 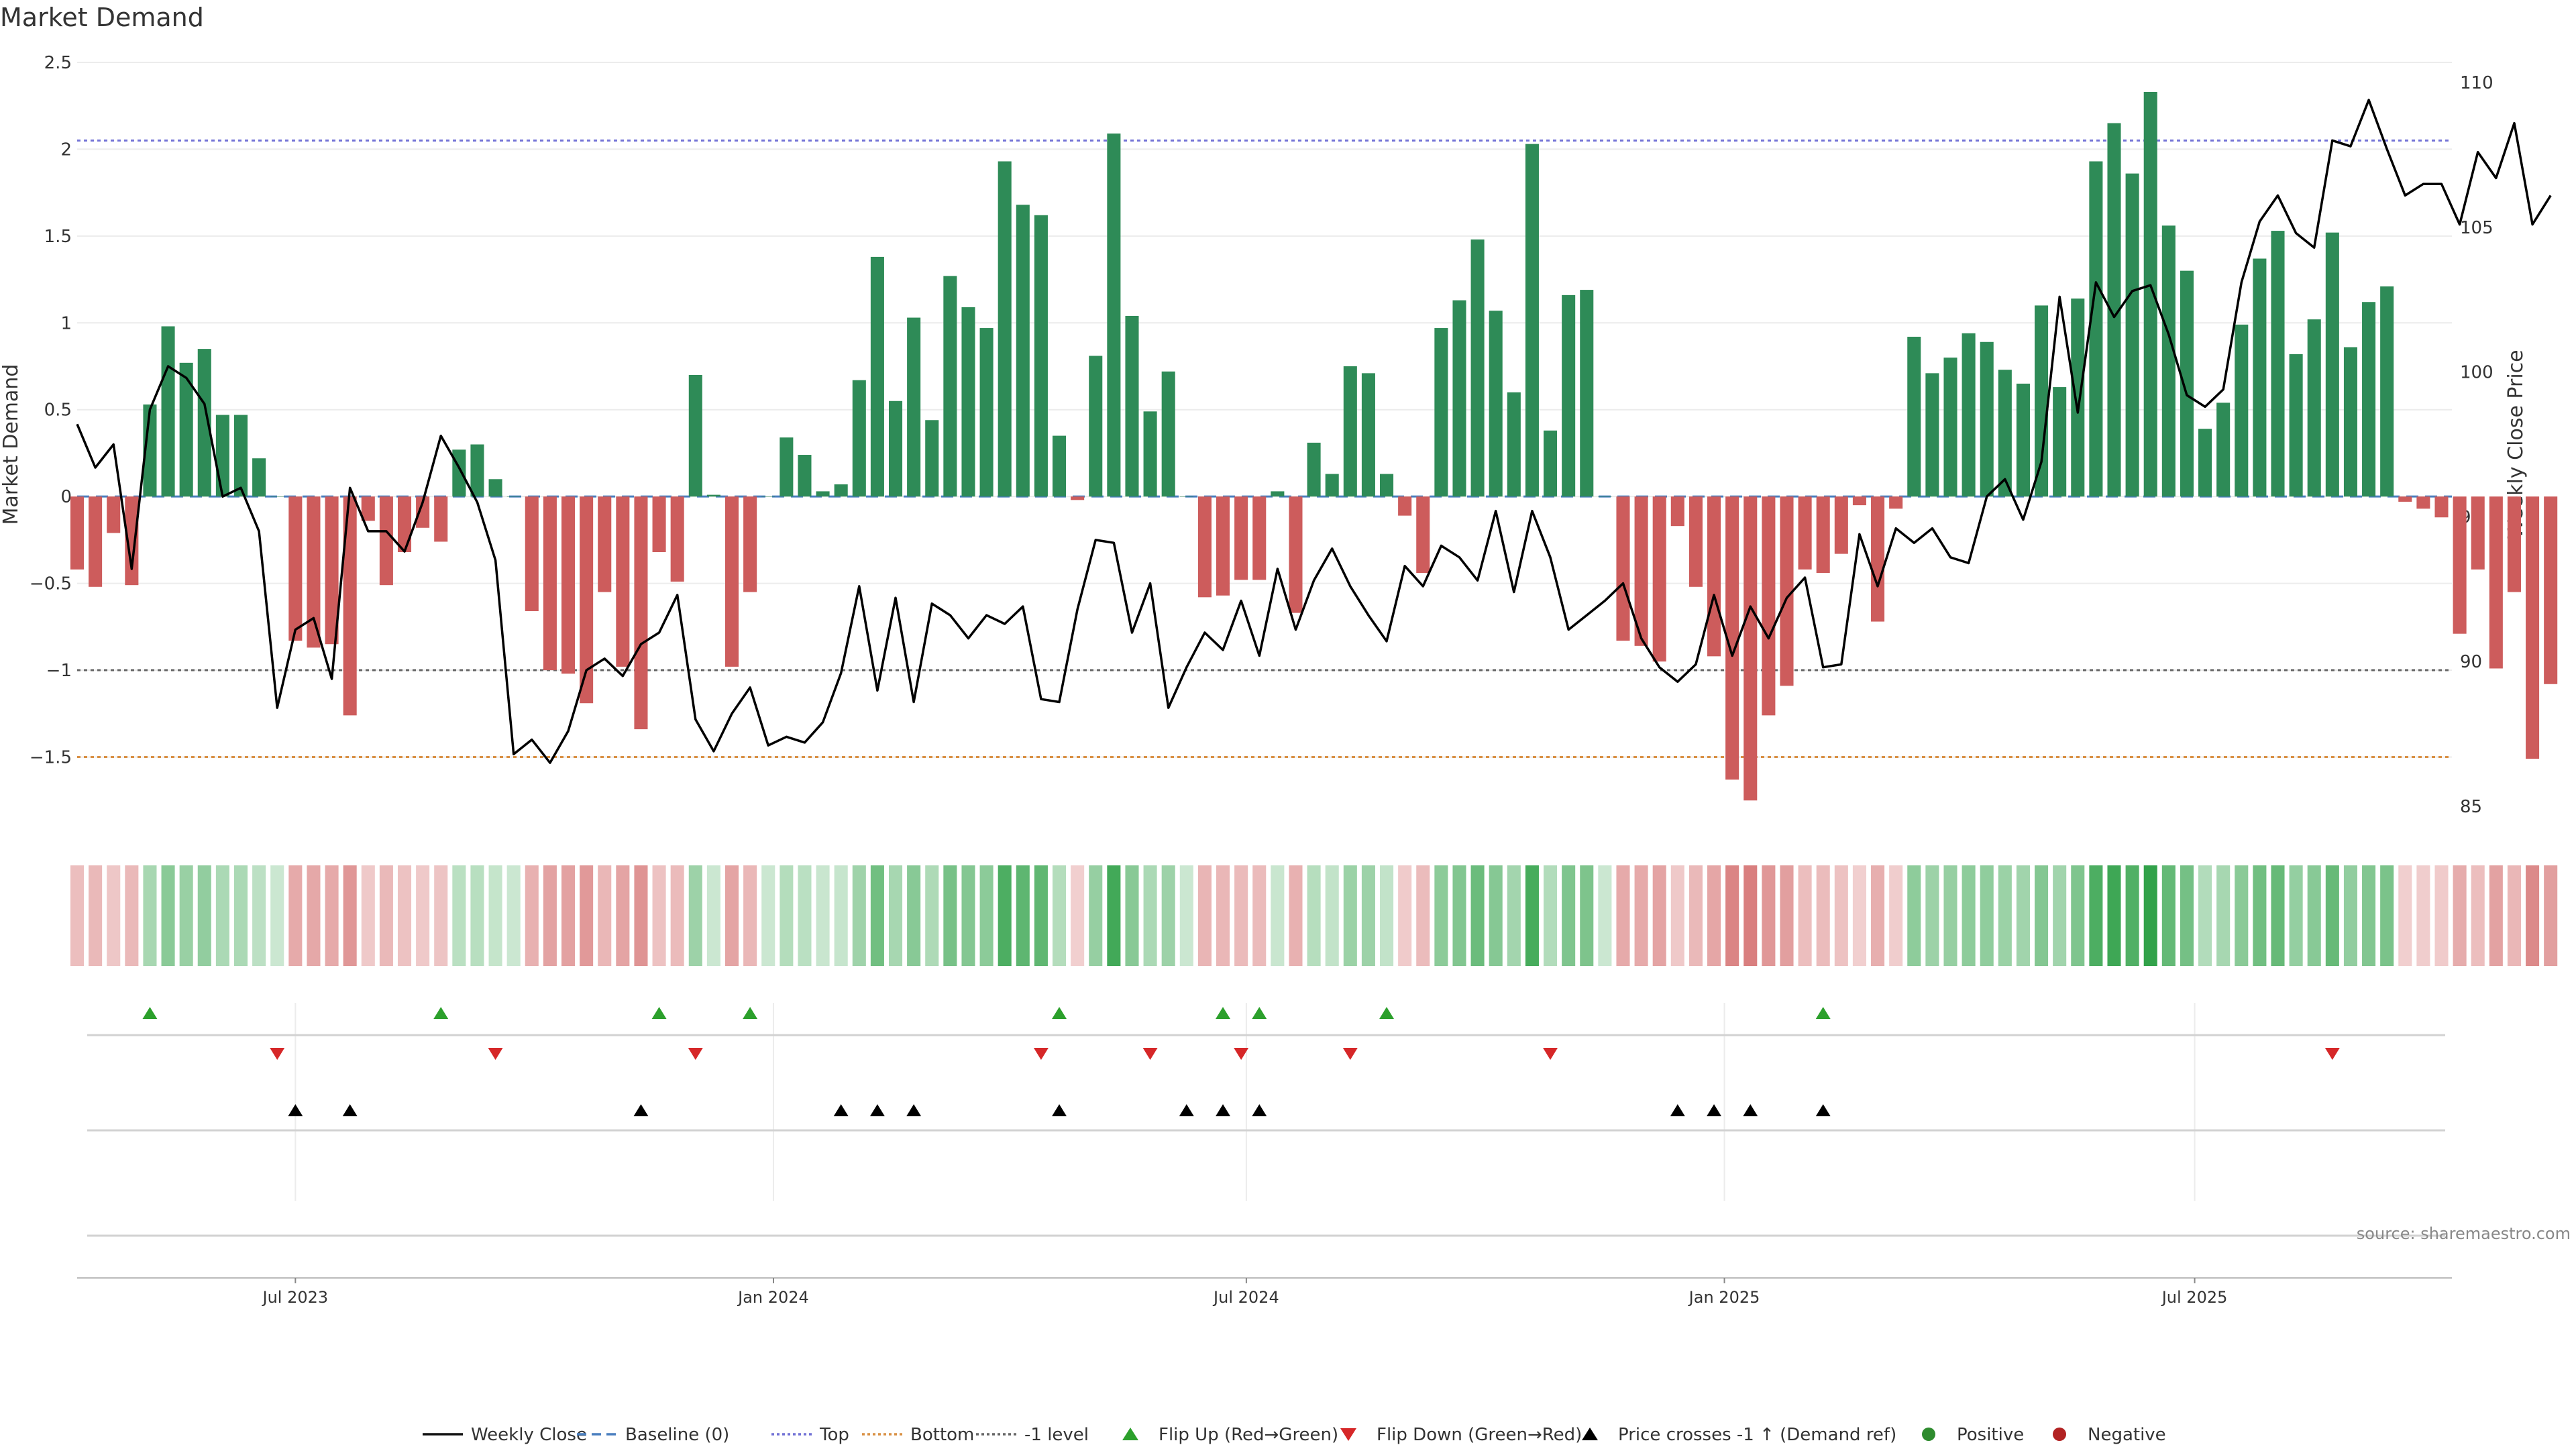 I want to click on legend-label: Top, so click(x=834, y=1435).